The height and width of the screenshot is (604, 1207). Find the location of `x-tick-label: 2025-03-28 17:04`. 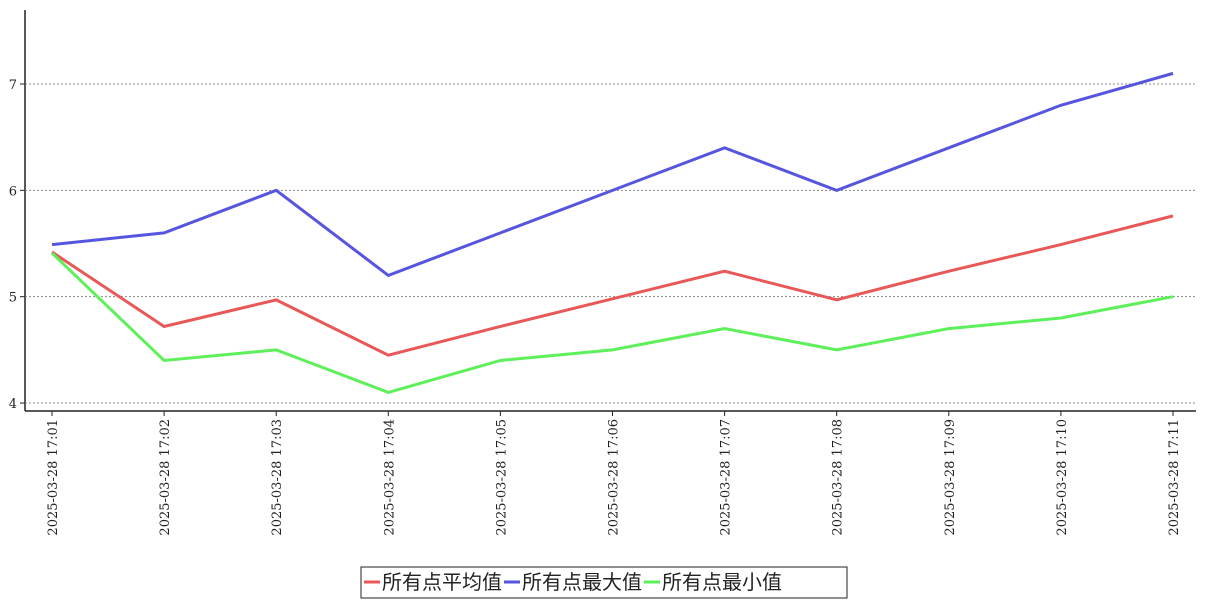

x-tick-label: 2025-03-28 17:04 is located at coordinates (389, 477).